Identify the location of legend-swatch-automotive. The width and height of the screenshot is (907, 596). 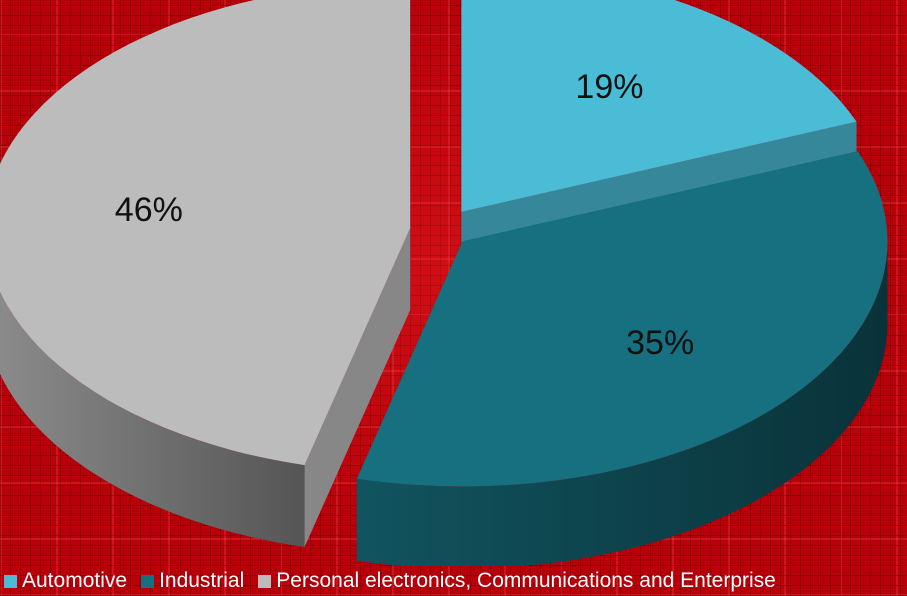
(10, 581).